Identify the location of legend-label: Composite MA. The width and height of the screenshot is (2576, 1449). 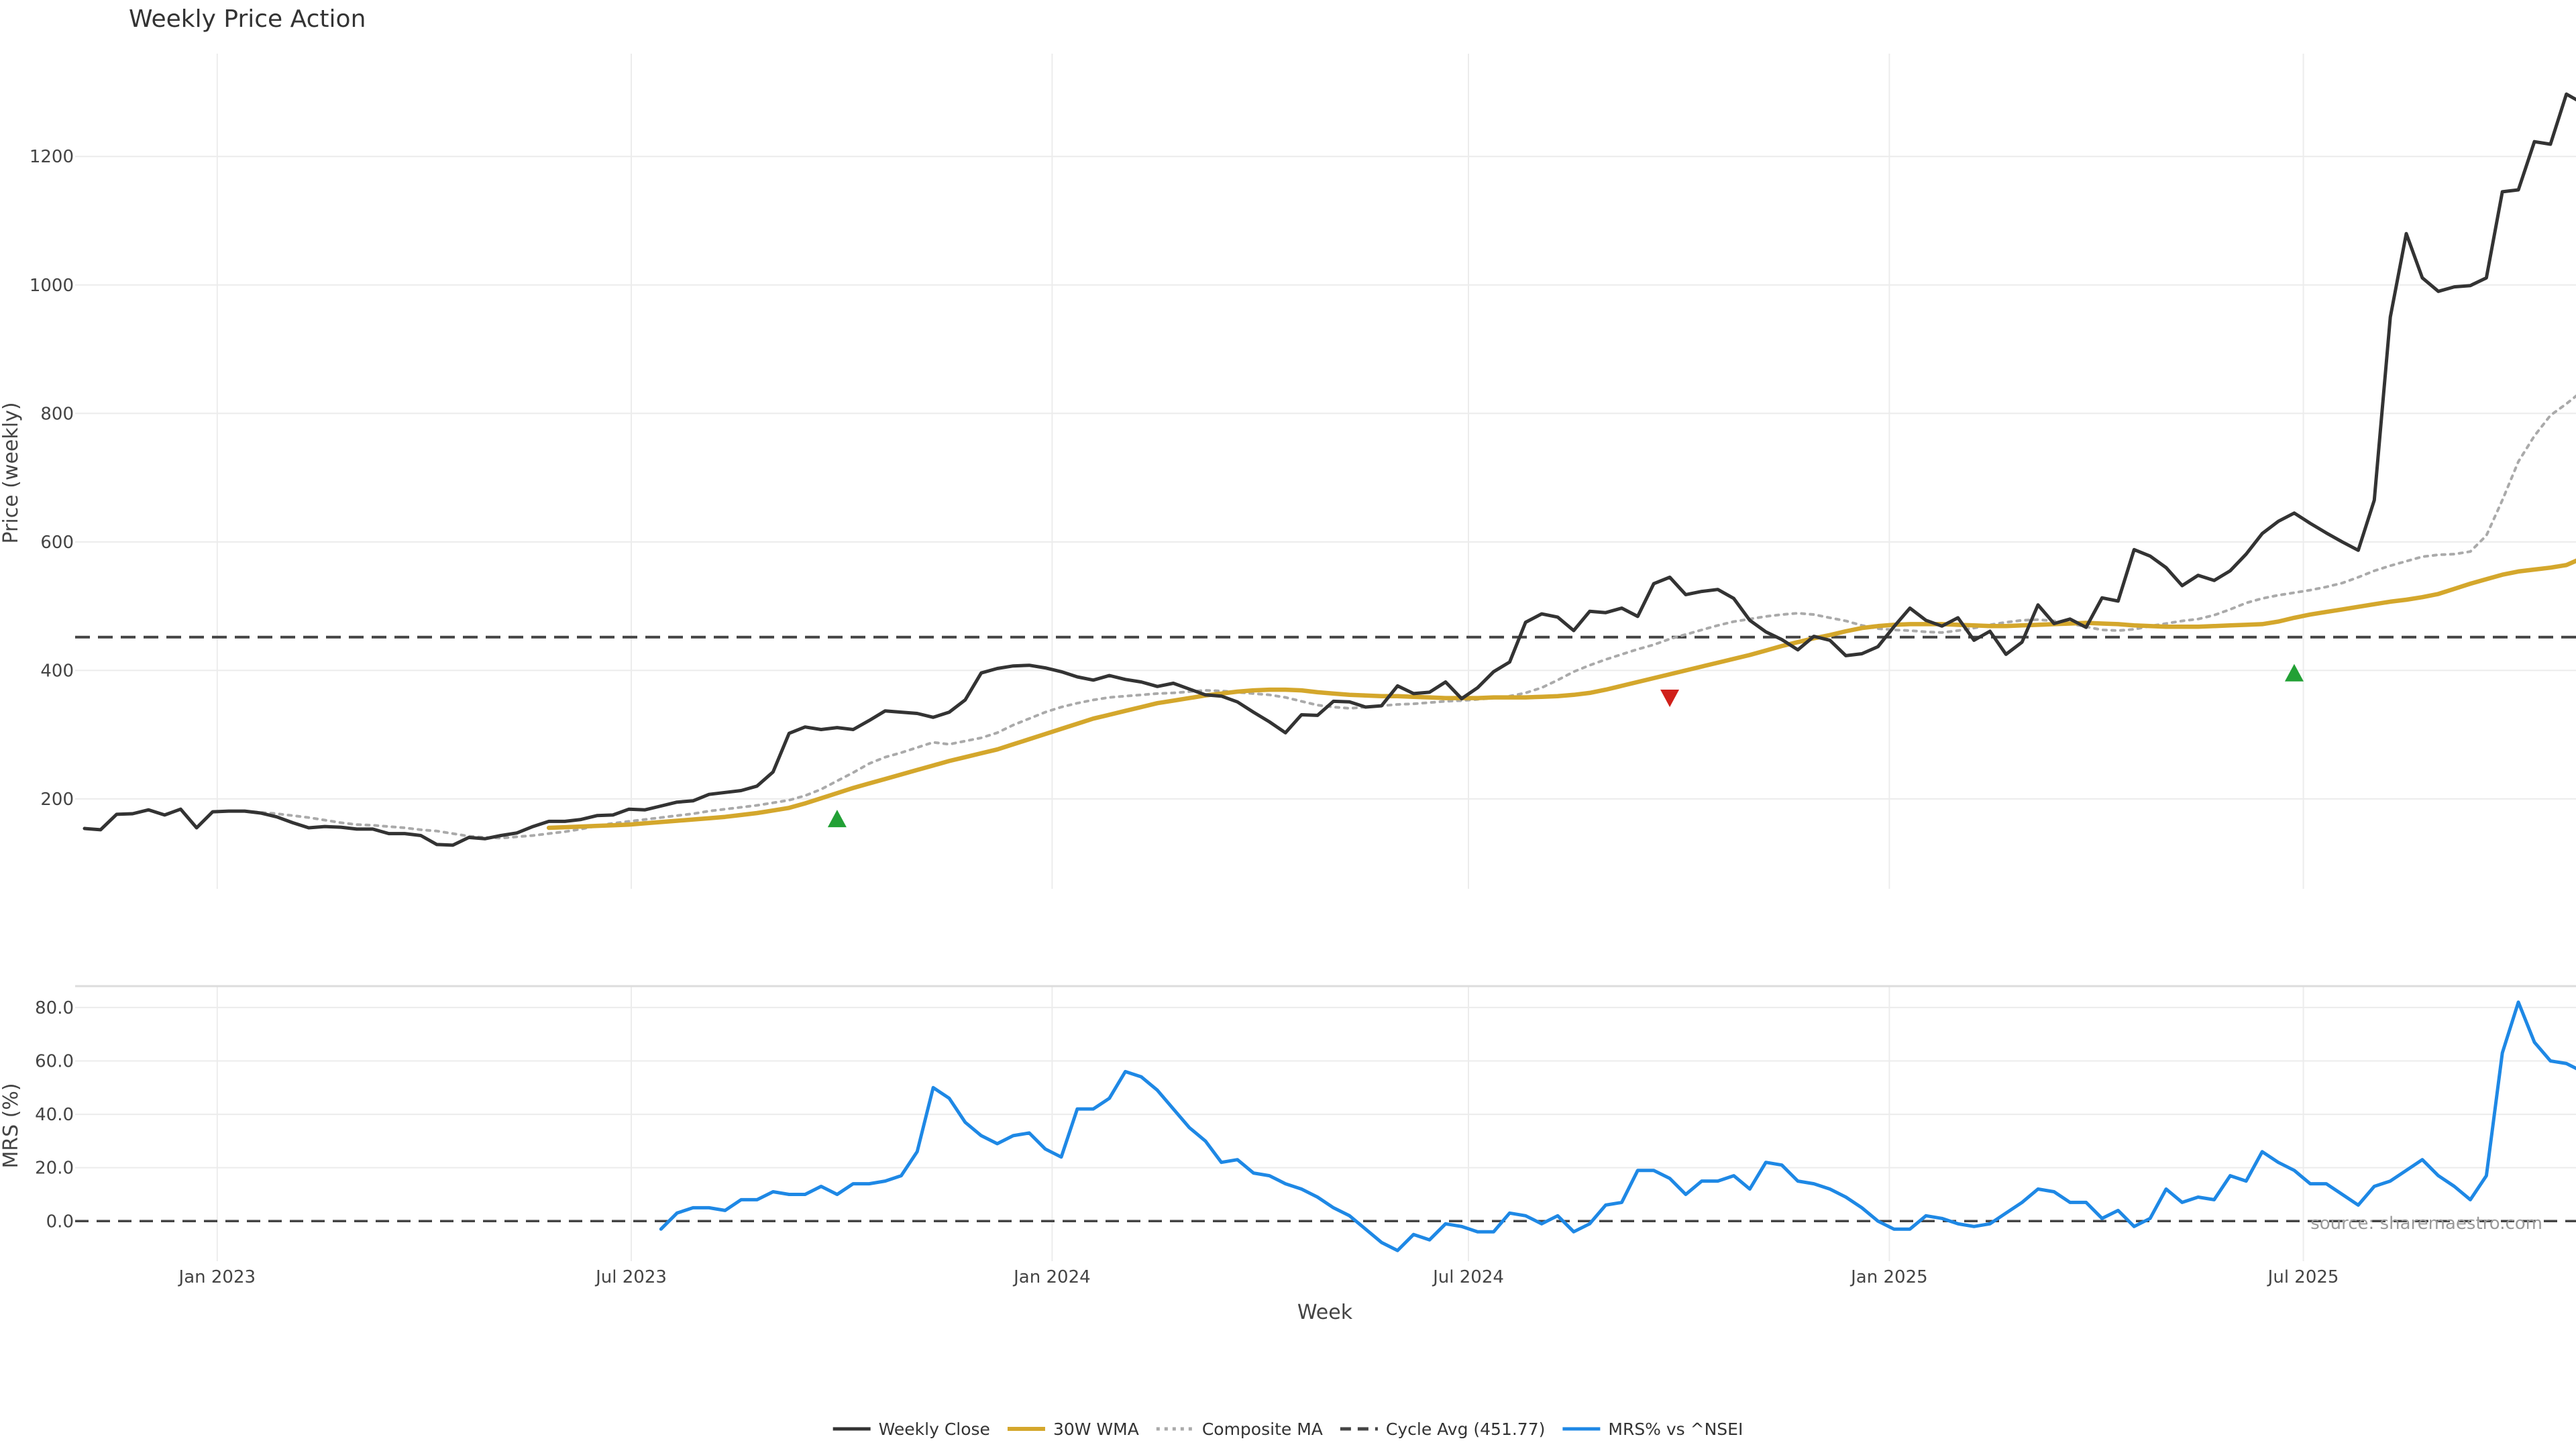
(1262, 1429).